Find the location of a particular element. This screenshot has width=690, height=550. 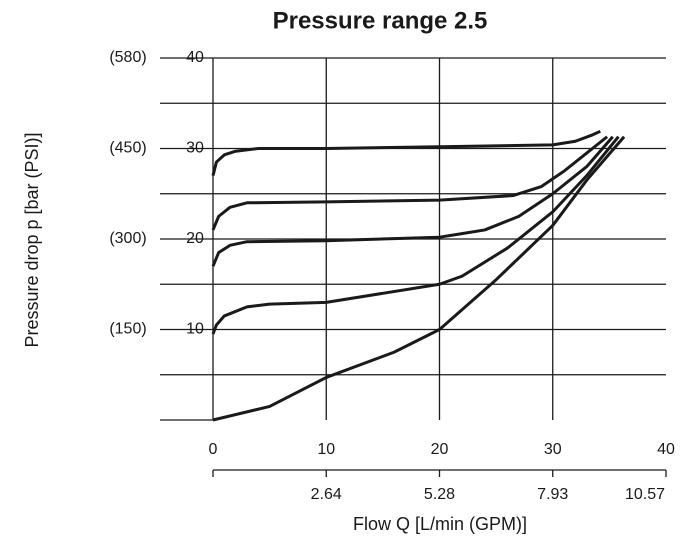

x-tick-label: 20 is located at coordinates (440, 449).